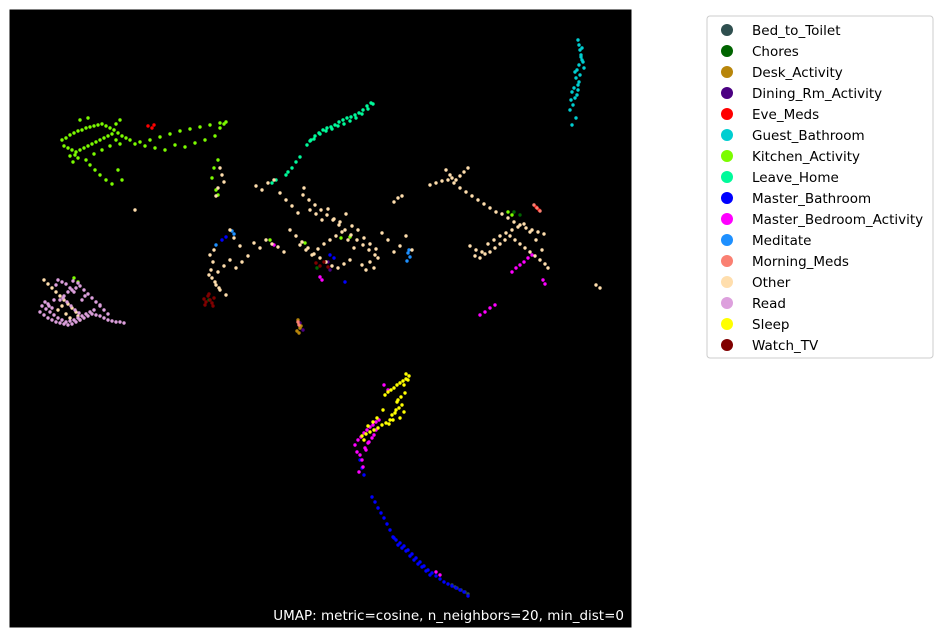 The width and height of the screenshot is (943, 640). What do you see at coordinates (766, 241) in the screenshot?
I see `legend-item: Meditate` at bounding box center [766, 241].